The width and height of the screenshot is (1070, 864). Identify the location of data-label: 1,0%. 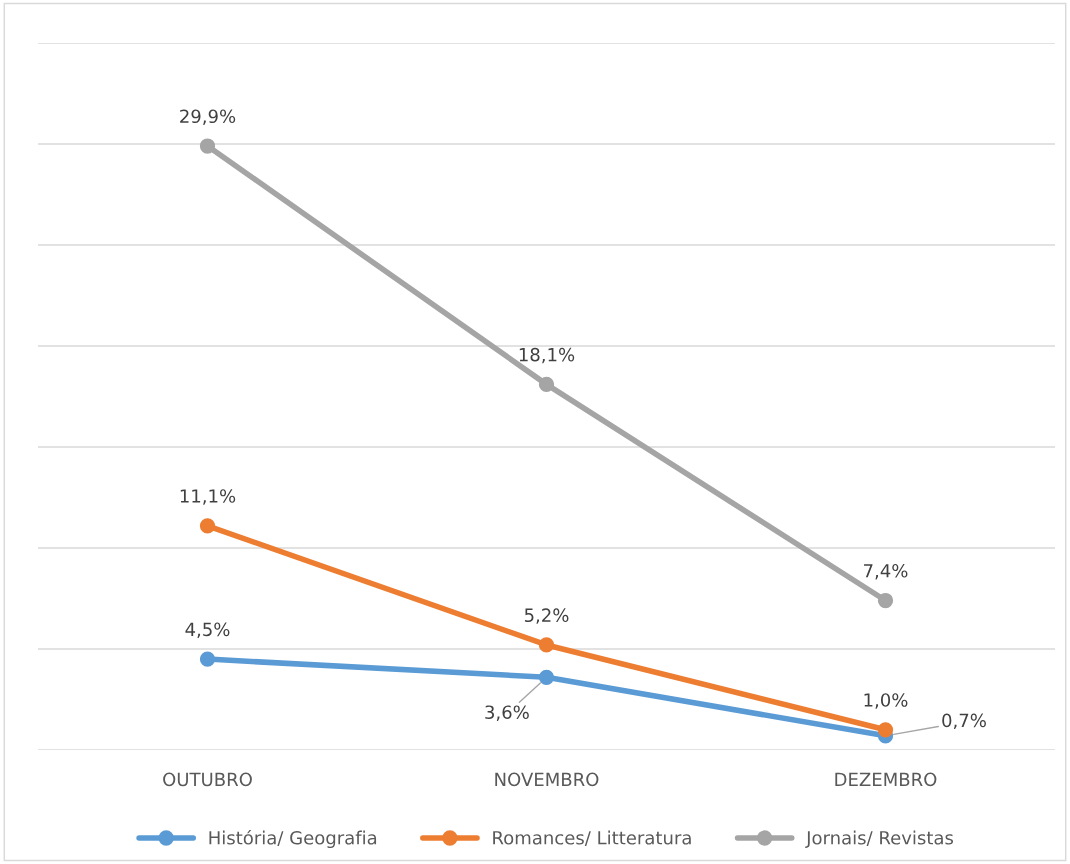
(886, 701).